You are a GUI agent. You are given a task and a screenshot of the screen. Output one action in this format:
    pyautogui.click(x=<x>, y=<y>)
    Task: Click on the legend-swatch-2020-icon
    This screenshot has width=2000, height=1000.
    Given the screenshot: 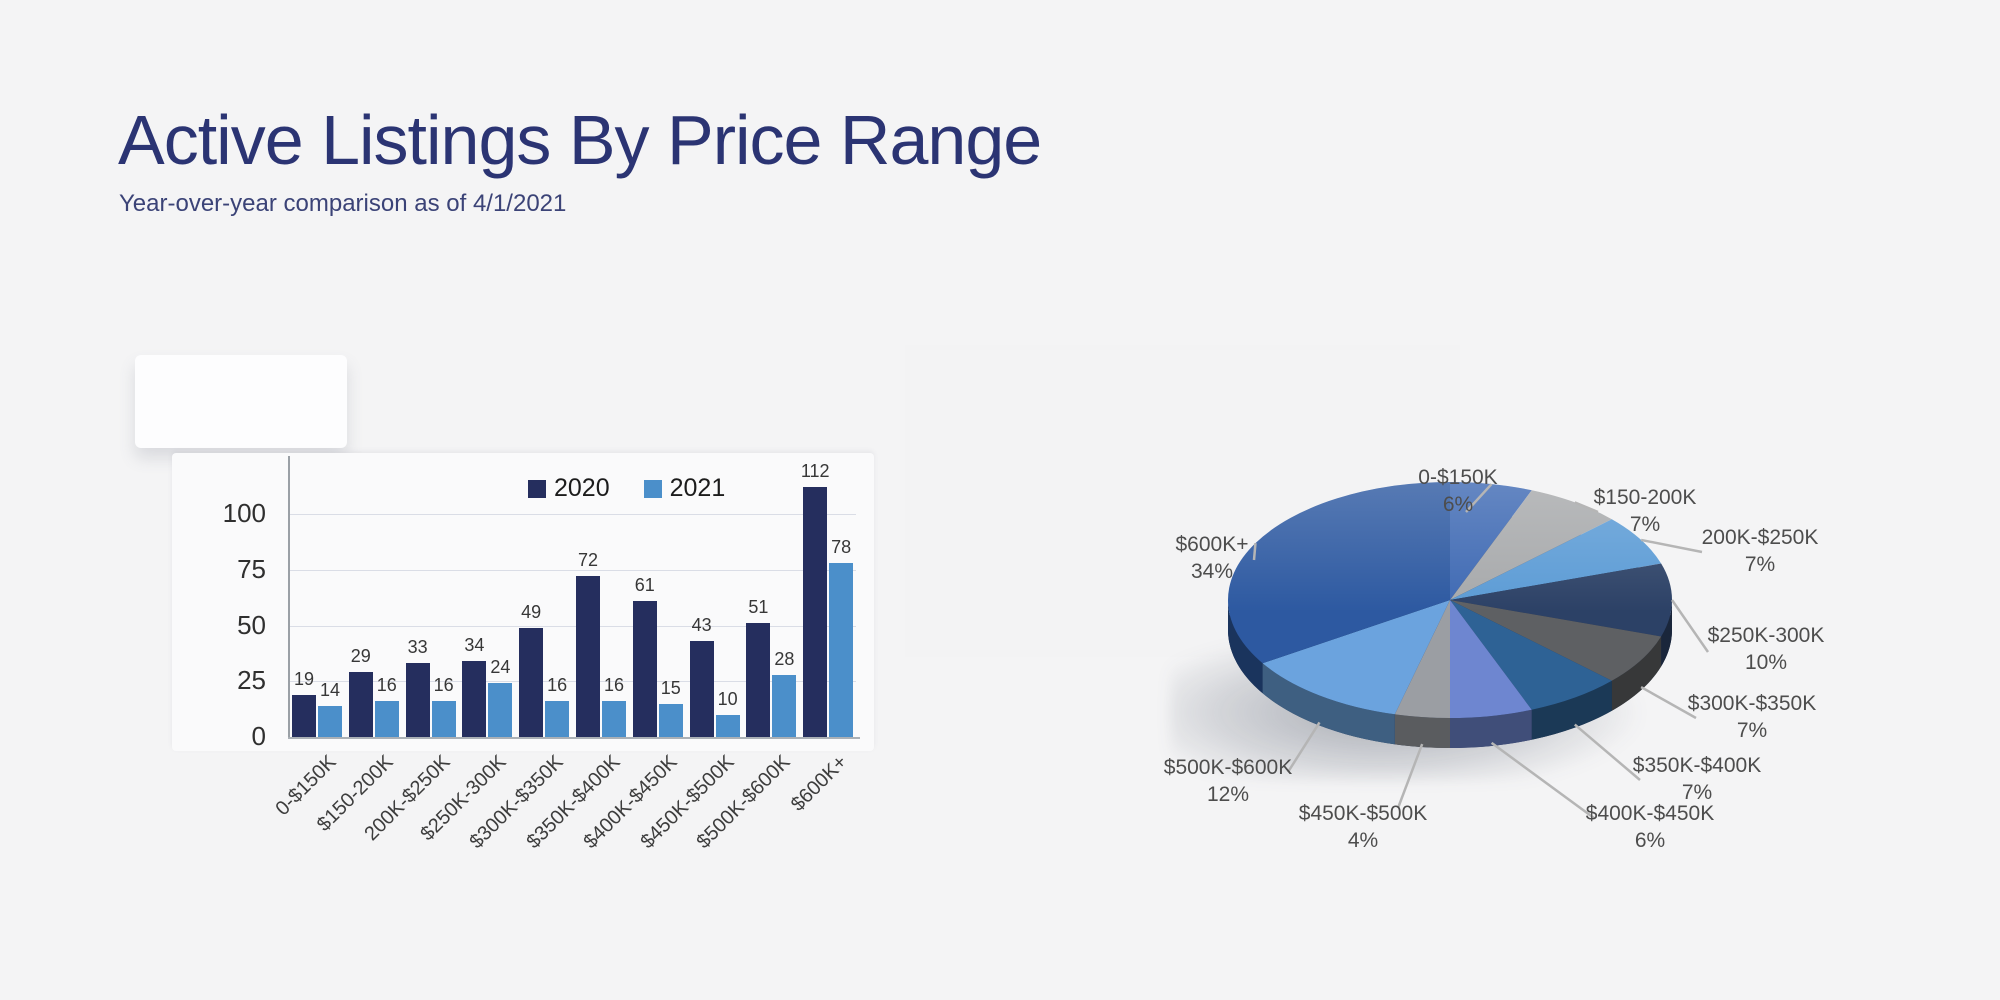 What is the action you would take?
    pyautogui.click(x=537, y=488)
    